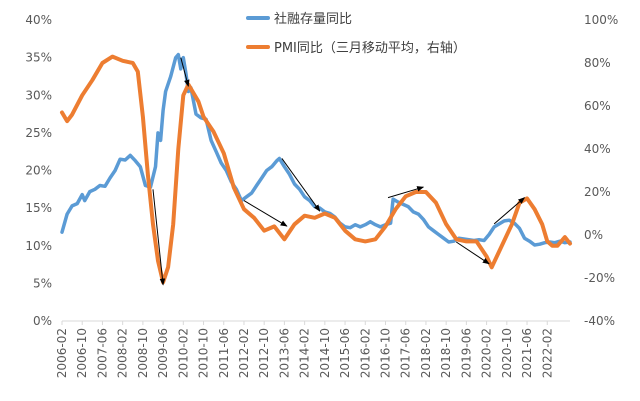 This screenshot has width=640, height=401. Describe the element at coordinates (597, 149) in the screenshot. I see `right-tick-label: 40%` at that location.